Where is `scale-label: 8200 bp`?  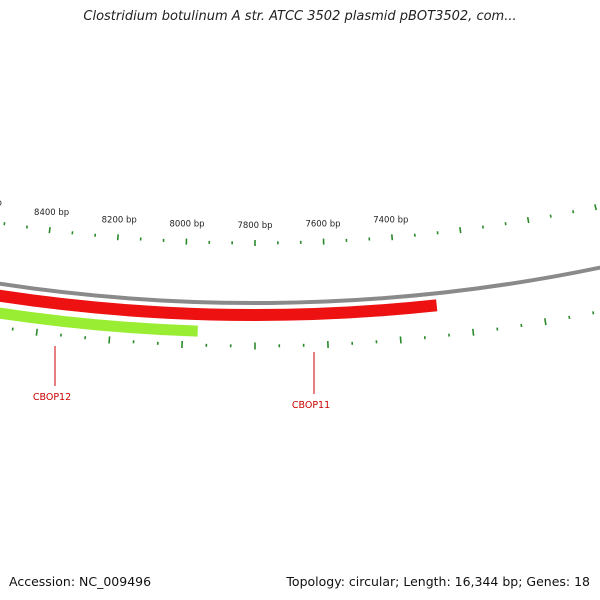
scale-label: 8200 bp is located at coordinates (119, 220).